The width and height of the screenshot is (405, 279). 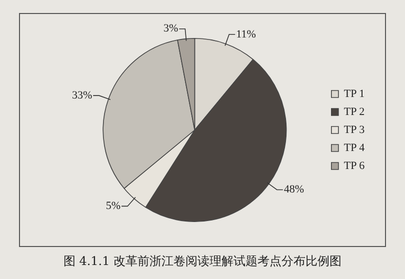 I want to click on data-label: 5%, so click(x=113, y=206).